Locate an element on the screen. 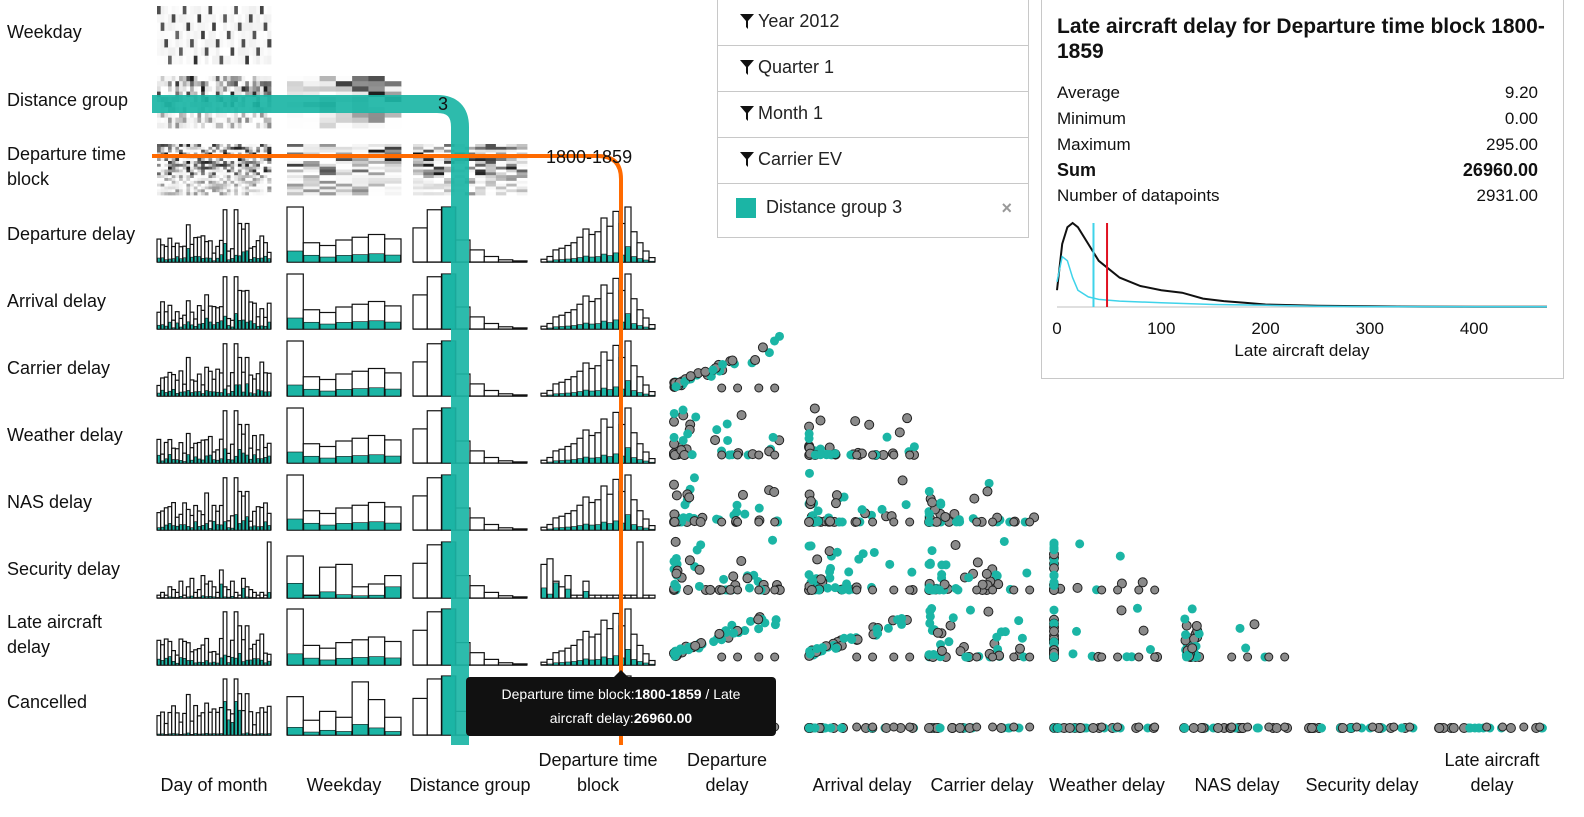 Image resolution: width=1584 pixels, height=817 pixels. filter-year: Year 2012 is located at coordinates (873, 23).